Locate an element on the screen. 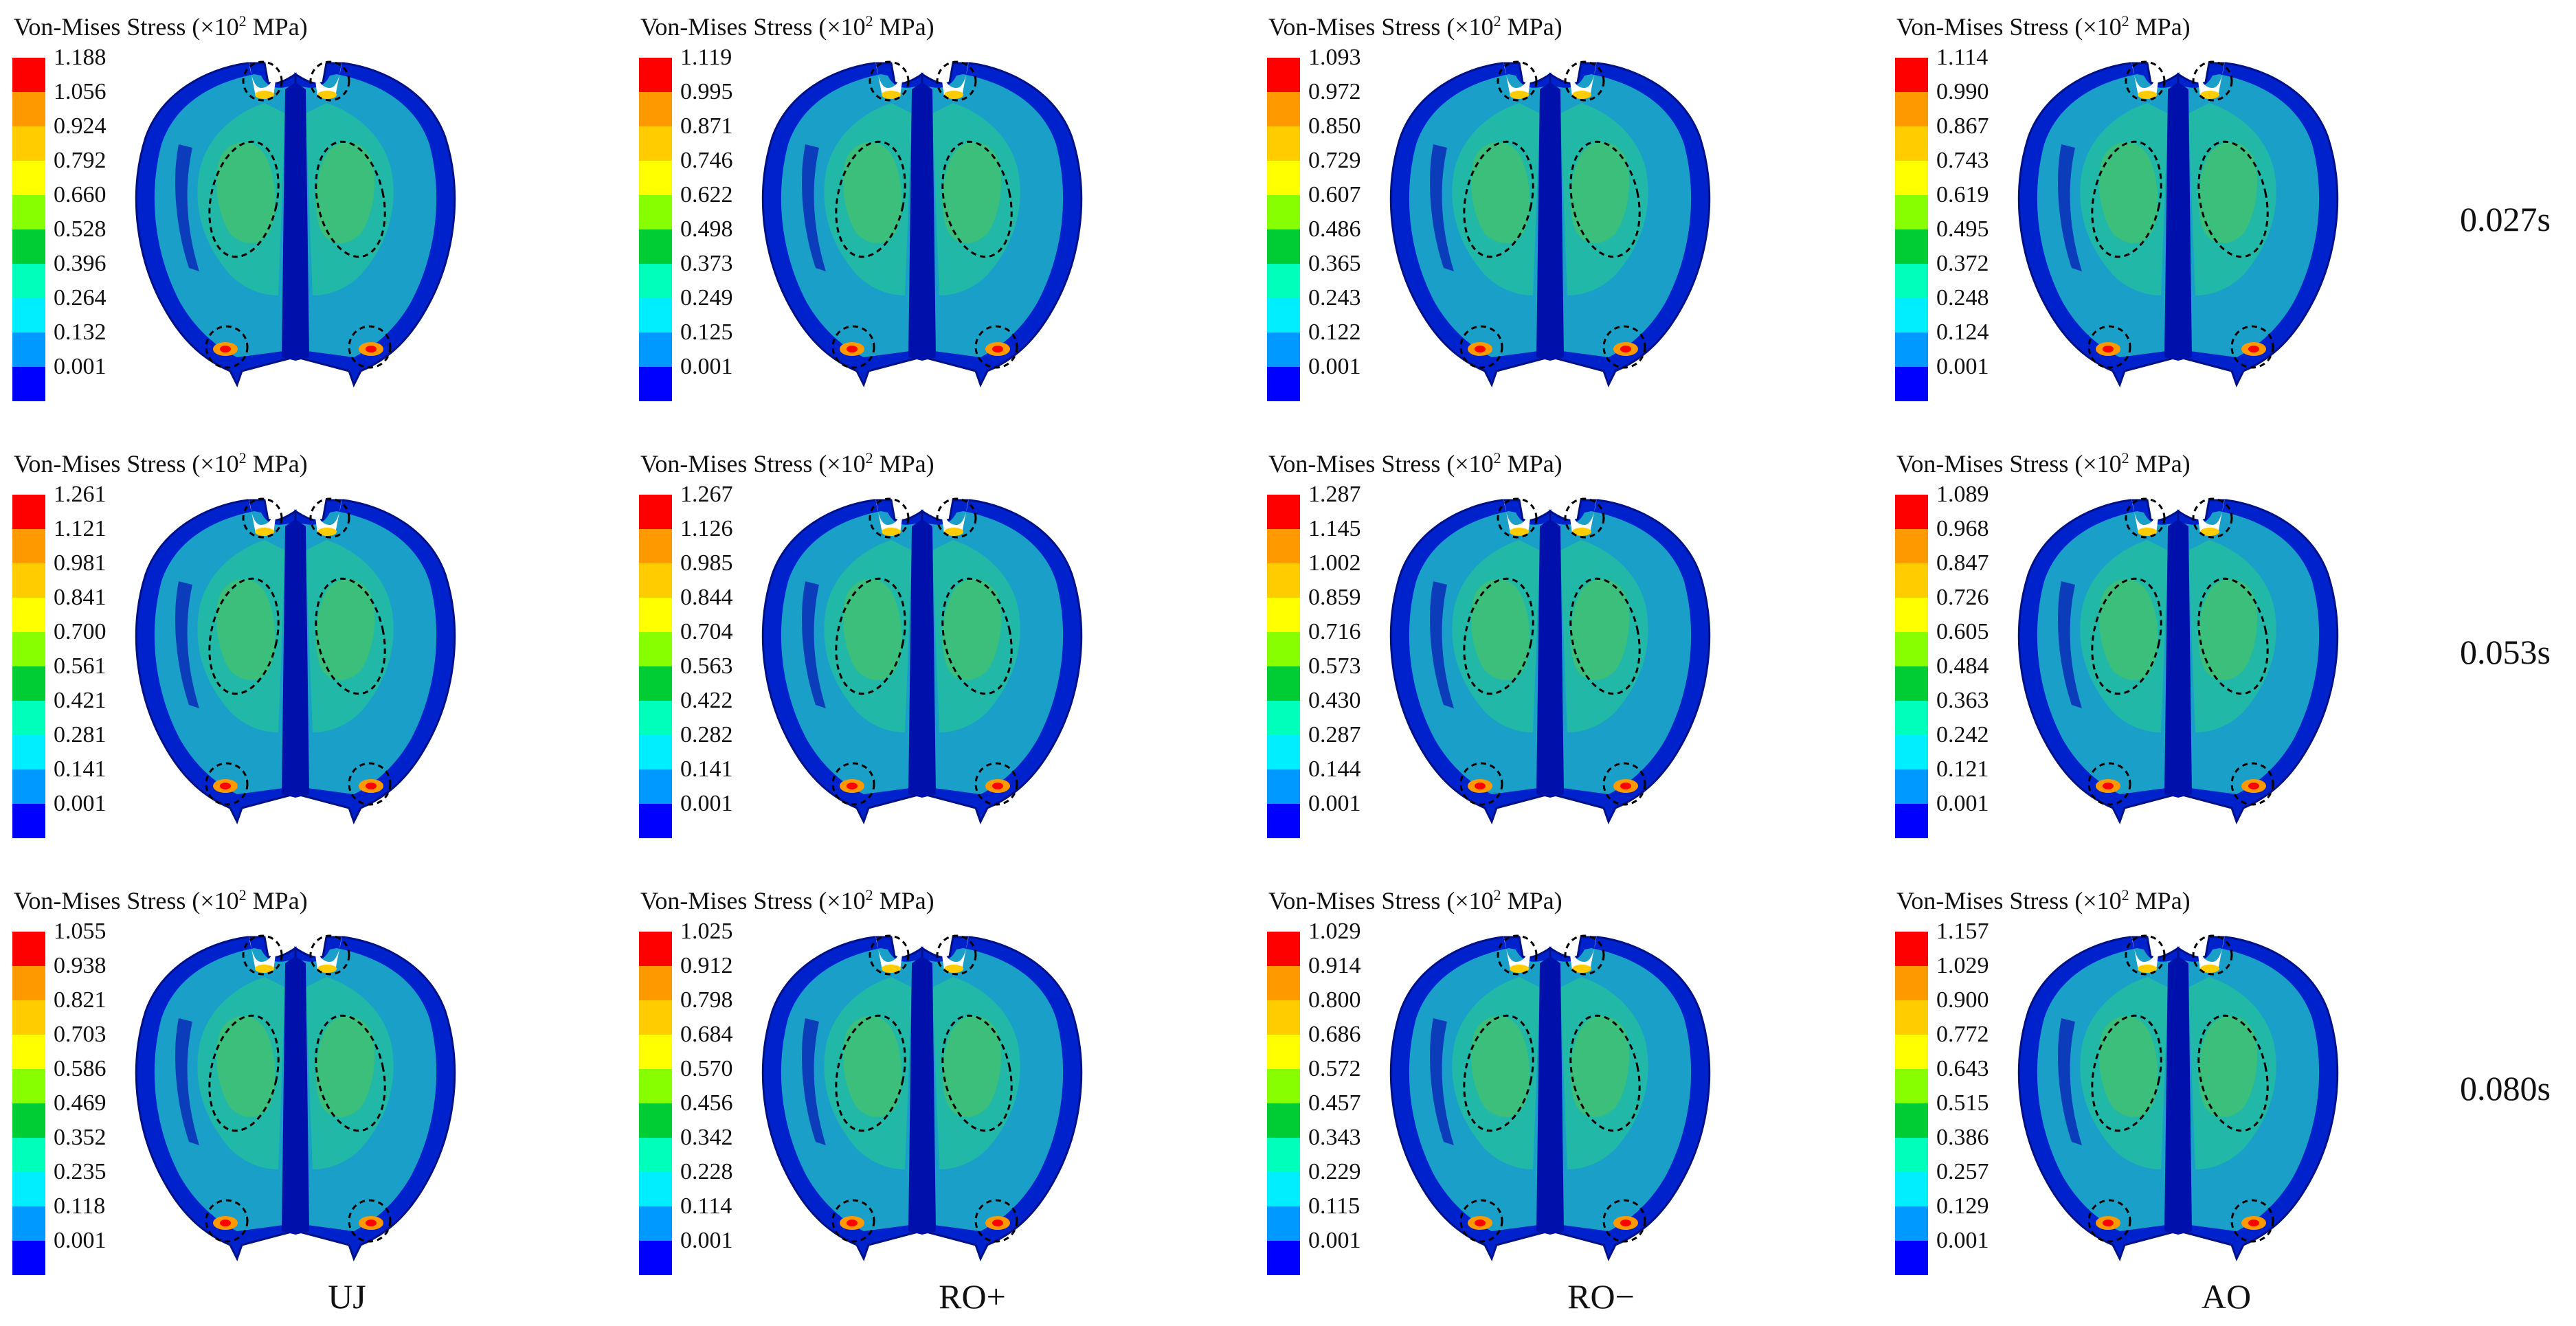 The height and width of the screenshot is (1326, 2576). color-scale-value: 0.124 is located at coordinates (1962, 332).